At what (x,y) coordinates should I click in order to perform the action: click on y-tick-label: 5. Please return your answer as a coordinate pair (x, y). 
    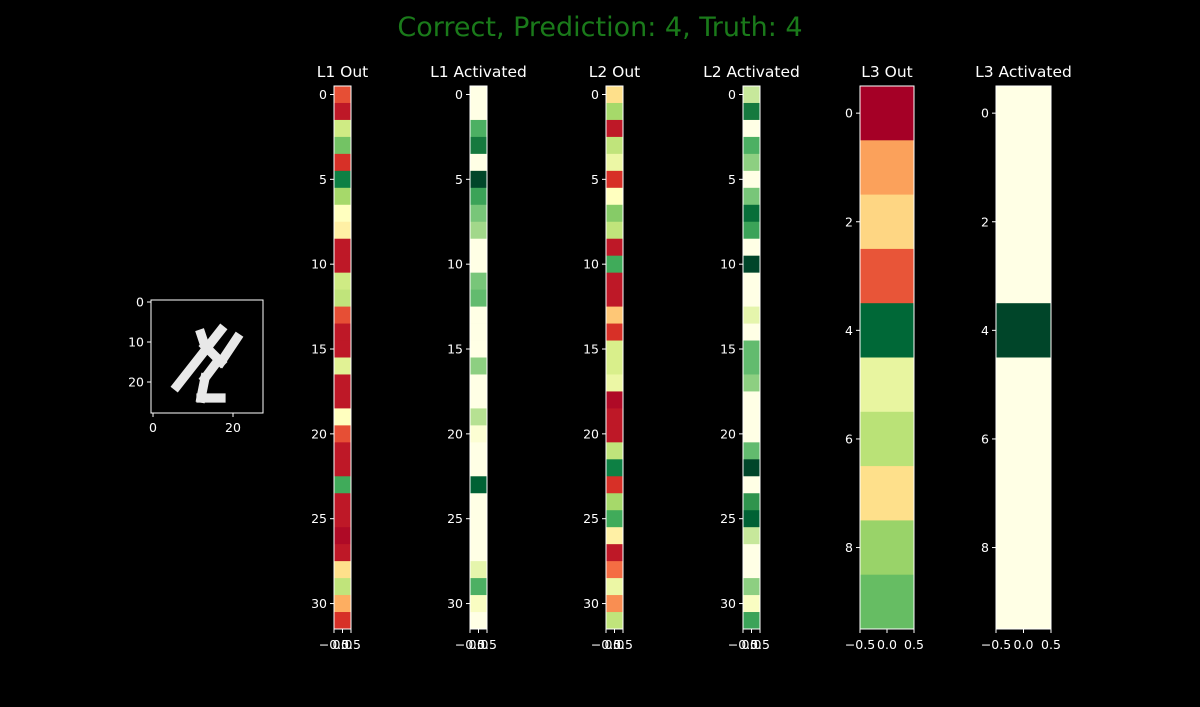
    Looking at the image, I should click on (323, 179).